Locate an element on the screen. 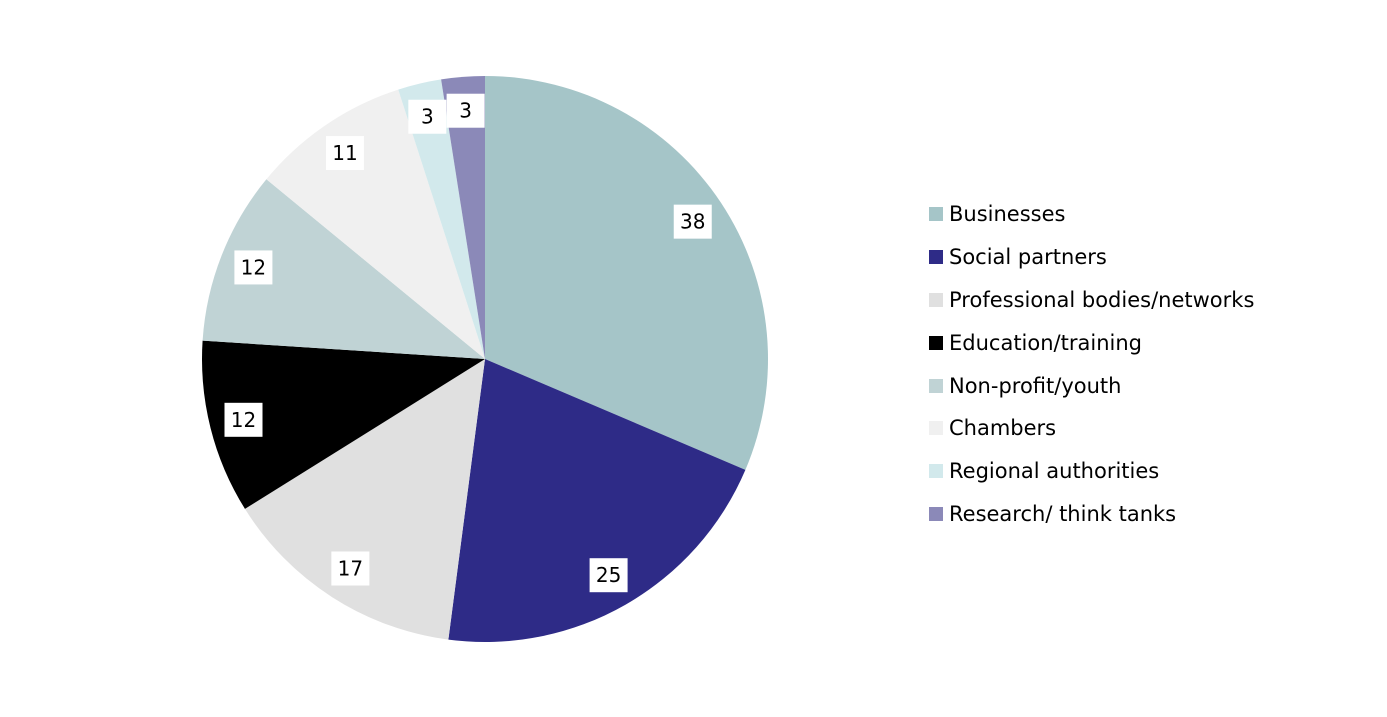 This screenshot has height=717, width=1387. data-label: 38 is located at coordinates (692, 221).